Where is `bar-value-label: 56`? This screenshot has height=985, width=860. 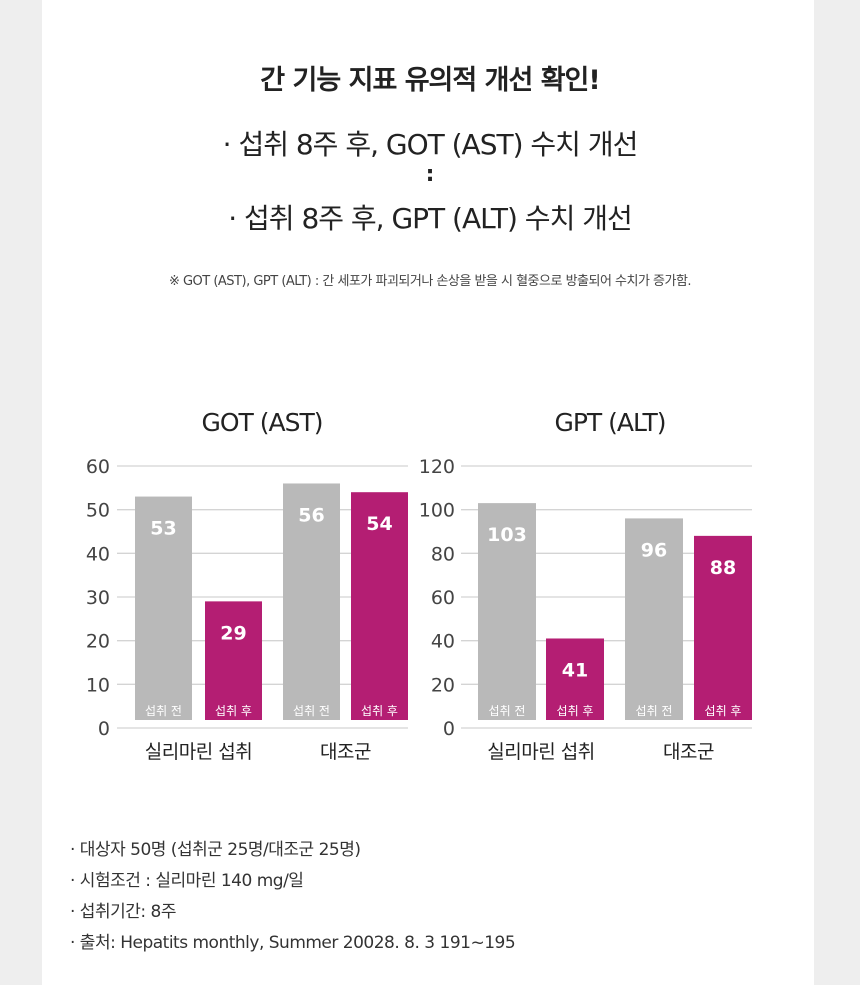 bar-value-label: 56 is located at coordinates (311, 515).